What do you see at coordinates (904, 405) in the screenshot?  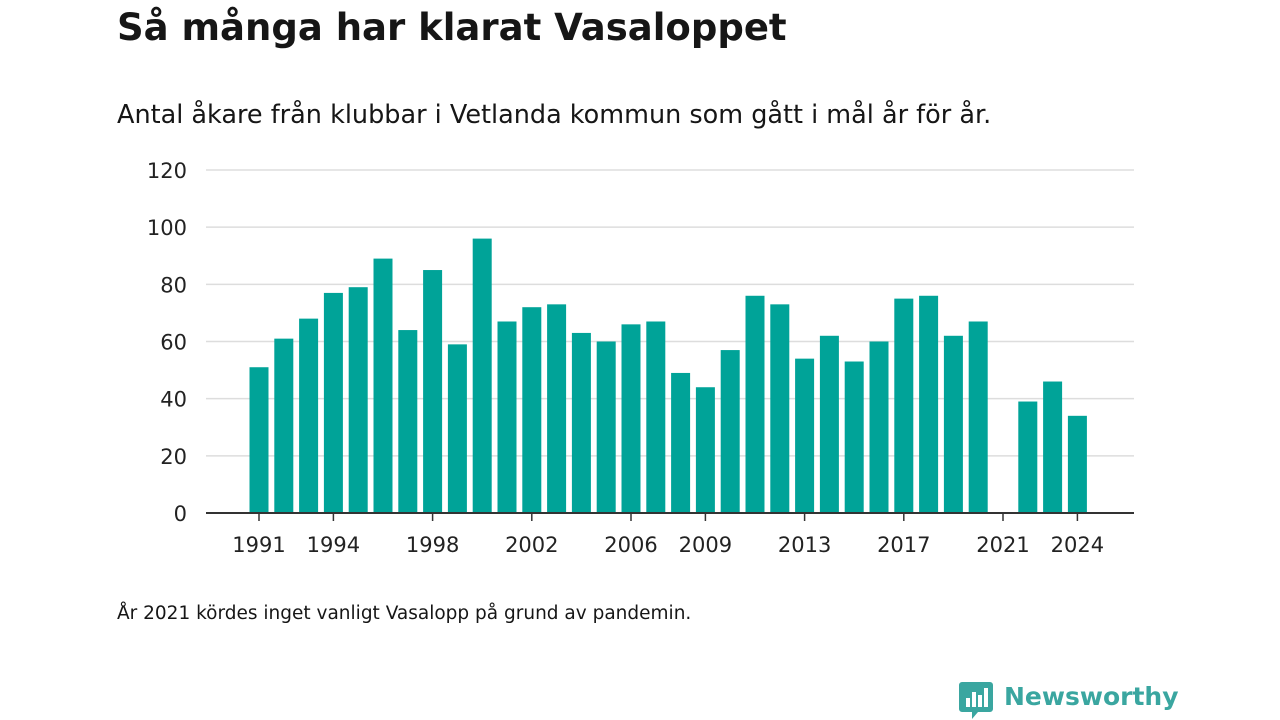 I see `bar-2017` at bounding box center [904, 405].